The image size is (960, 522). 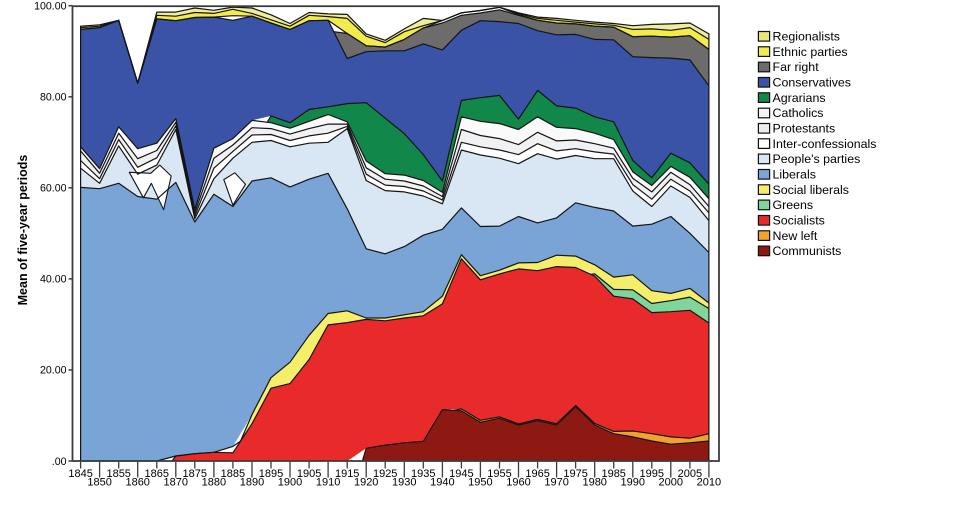 I want to click on svg-text: Mean of five-year periods, so click(x=23, y=230).